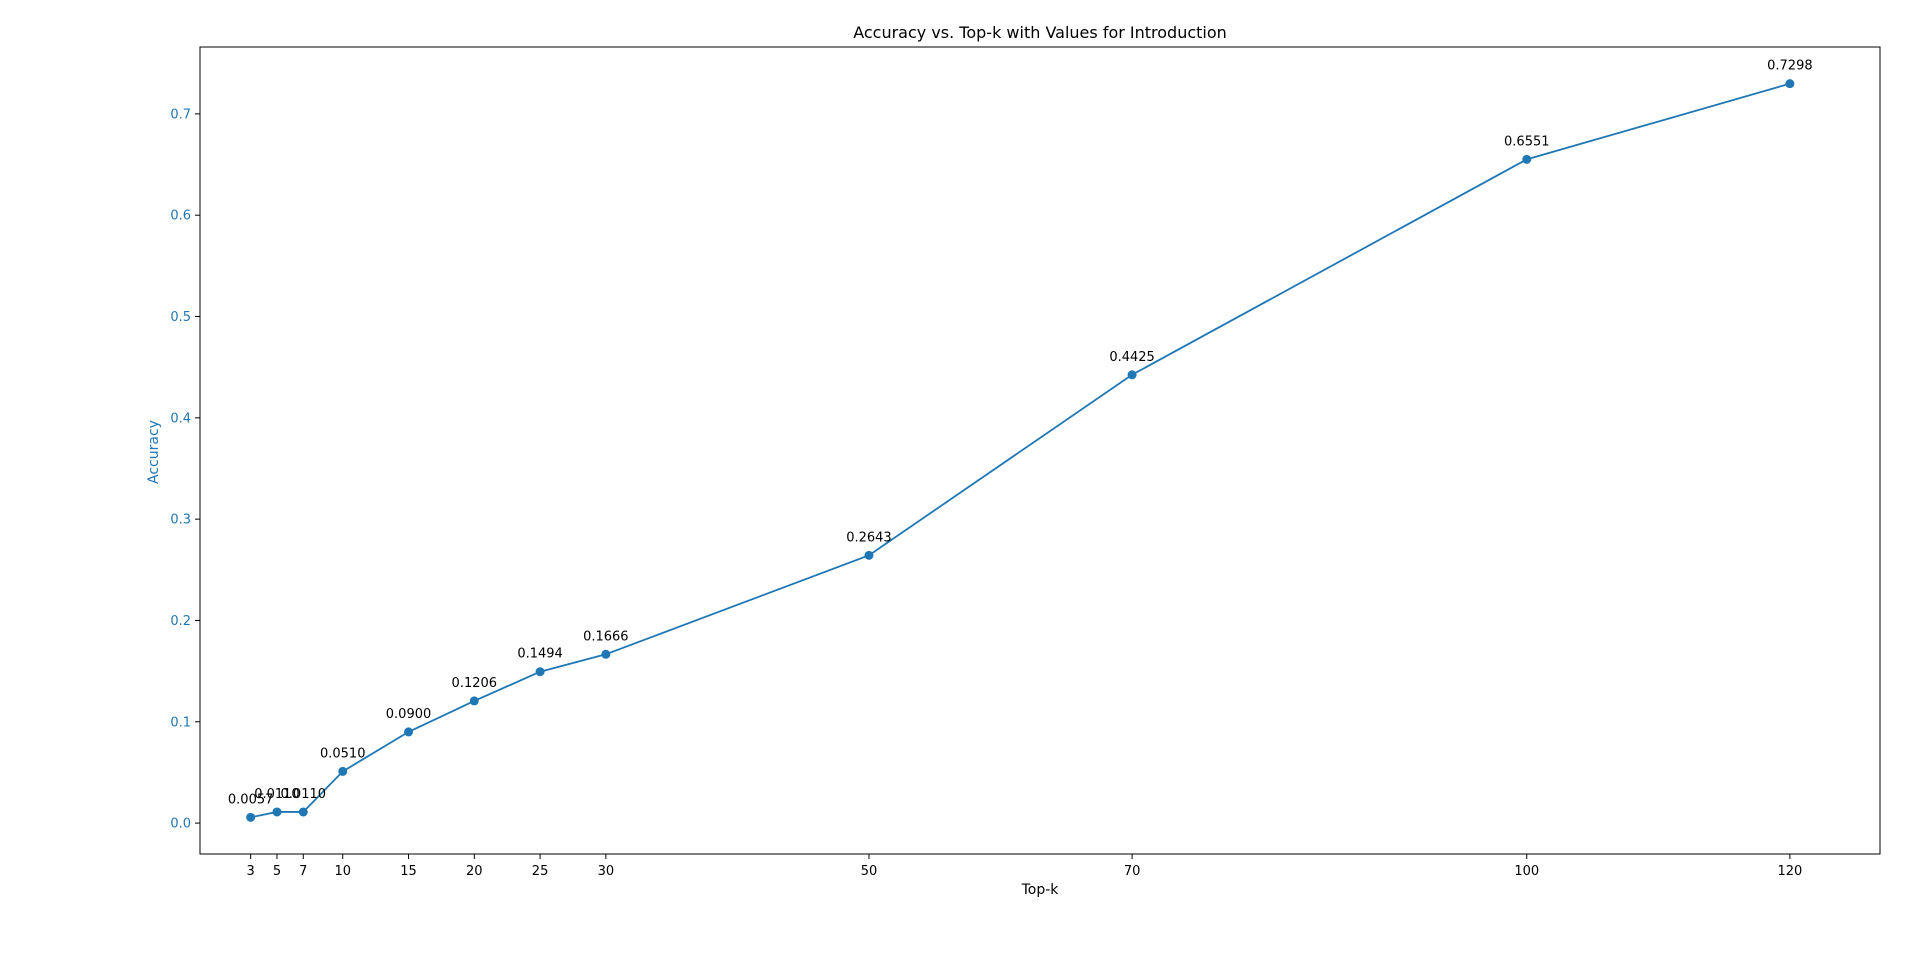 The width and height of the screenshot is (1920, 967). Describe the element at coordinates (606, 636) in the screenshot. I see `data-value-label: 0.1666` at that location.